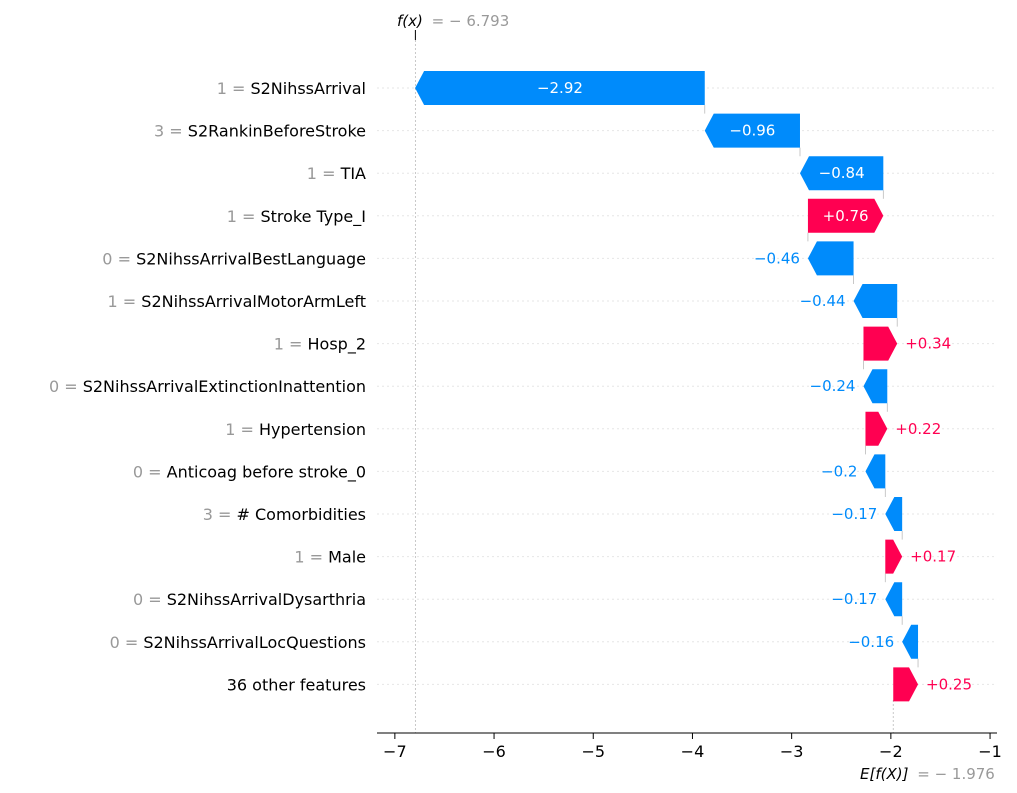 Image resolution: width=1017 pixels, height=793 pixels. Describe the element at coordinates (949, 684) in the screenshot. I see `bar-value-label: +0.25` at that location.